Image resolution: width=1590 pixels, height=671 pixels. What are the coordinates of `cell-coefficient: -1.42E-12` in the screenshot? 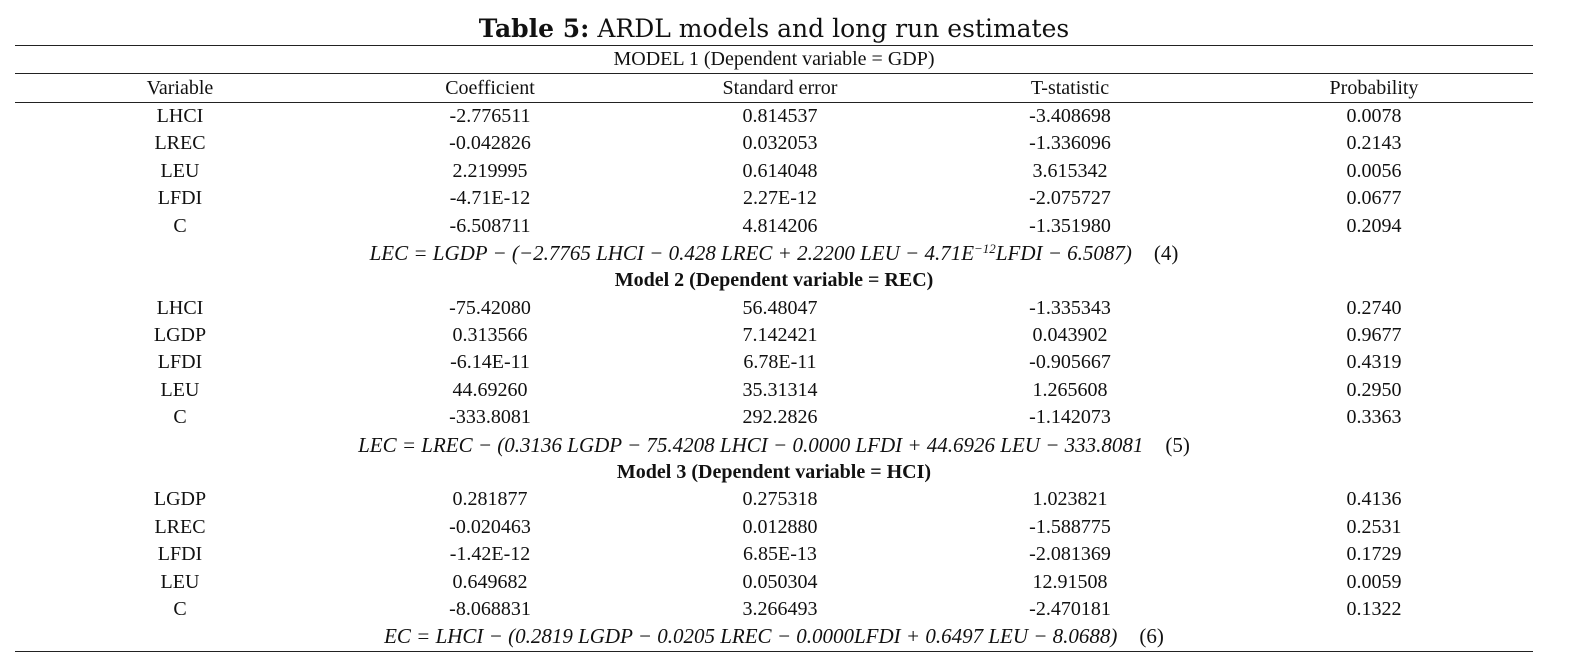 It's located at (490, 554).